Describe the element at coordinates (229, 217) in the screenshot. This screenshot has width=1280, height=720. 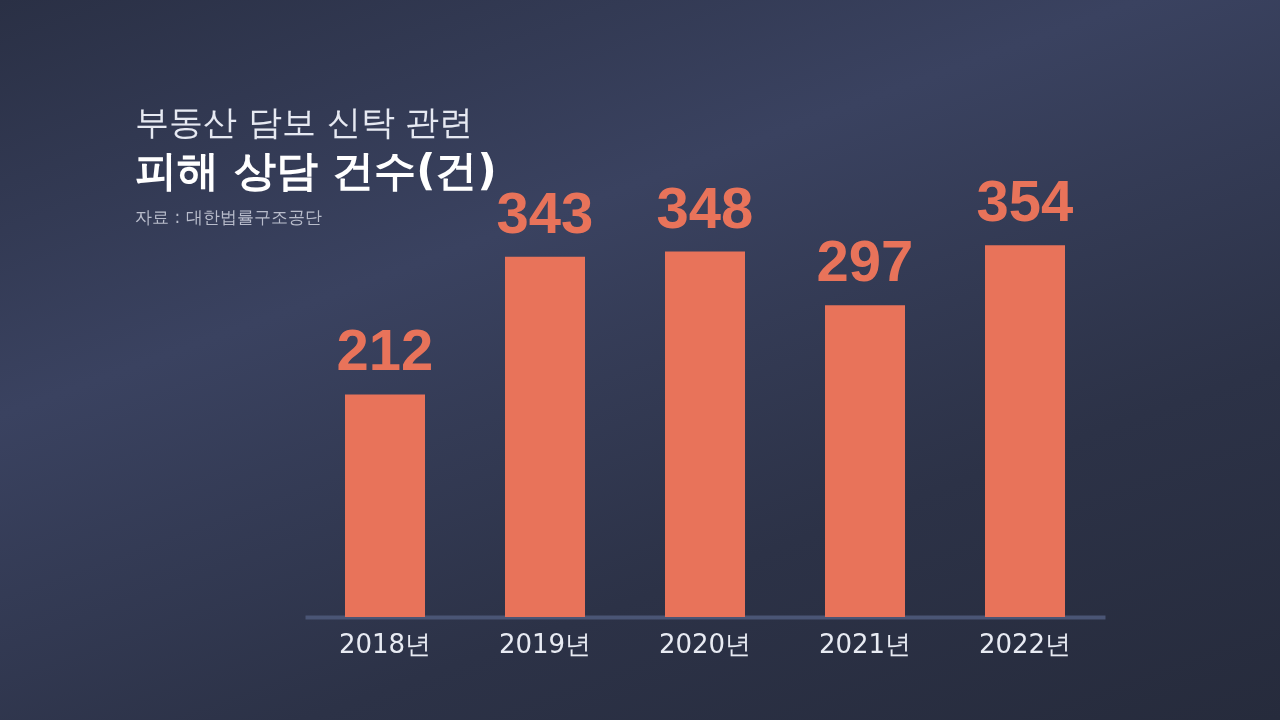
I see `text: 자료 : 대한법률구조공단` at that location.